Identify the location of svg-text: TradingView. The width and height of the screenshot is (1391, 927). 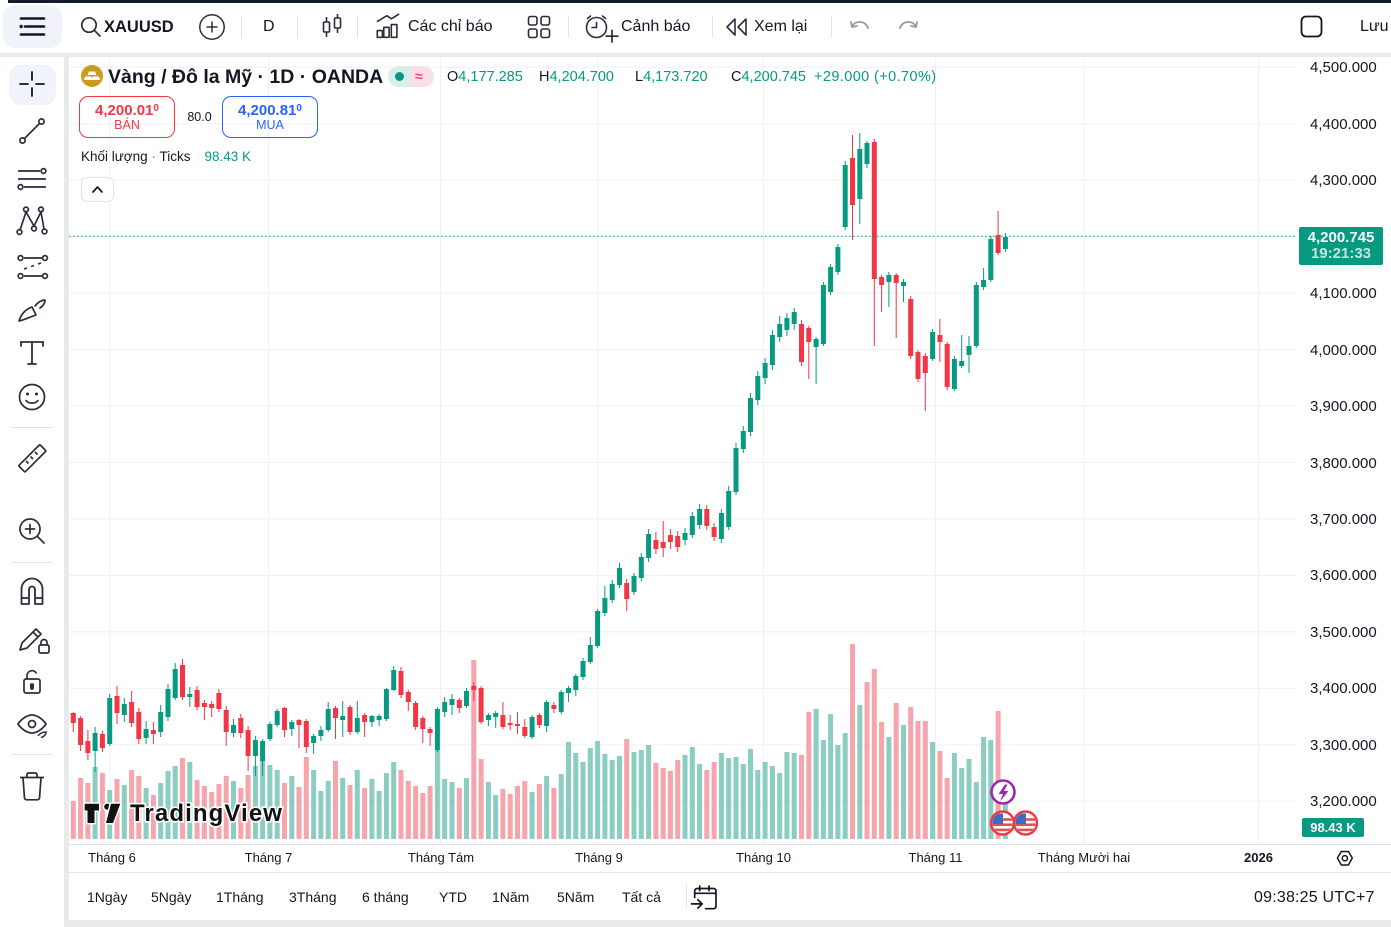
(206, 813).